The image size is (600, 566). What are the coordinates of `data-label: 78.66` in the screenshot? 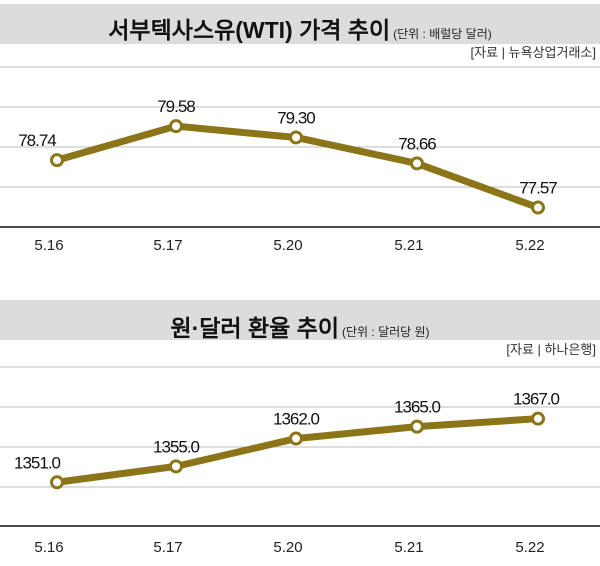 It's located at (417, 143).